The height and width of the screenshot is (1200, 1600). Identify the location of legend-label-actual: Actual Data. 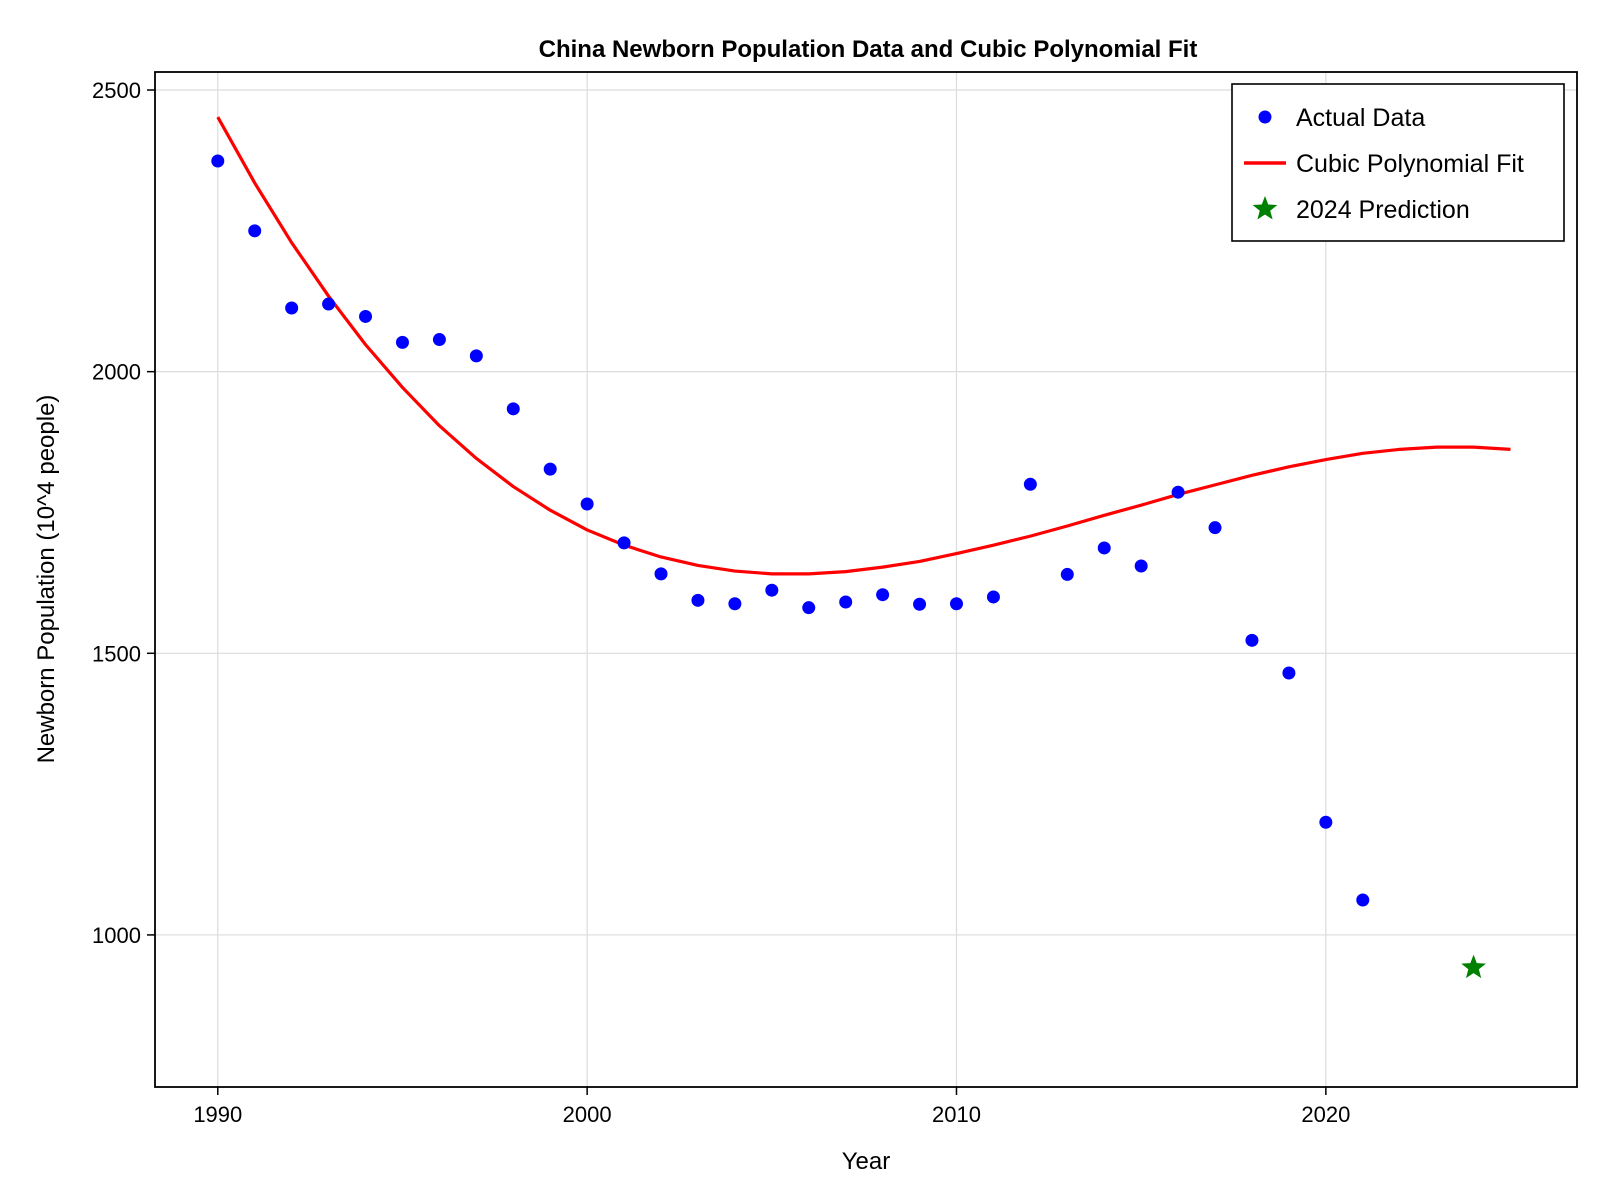
(1360, 118).